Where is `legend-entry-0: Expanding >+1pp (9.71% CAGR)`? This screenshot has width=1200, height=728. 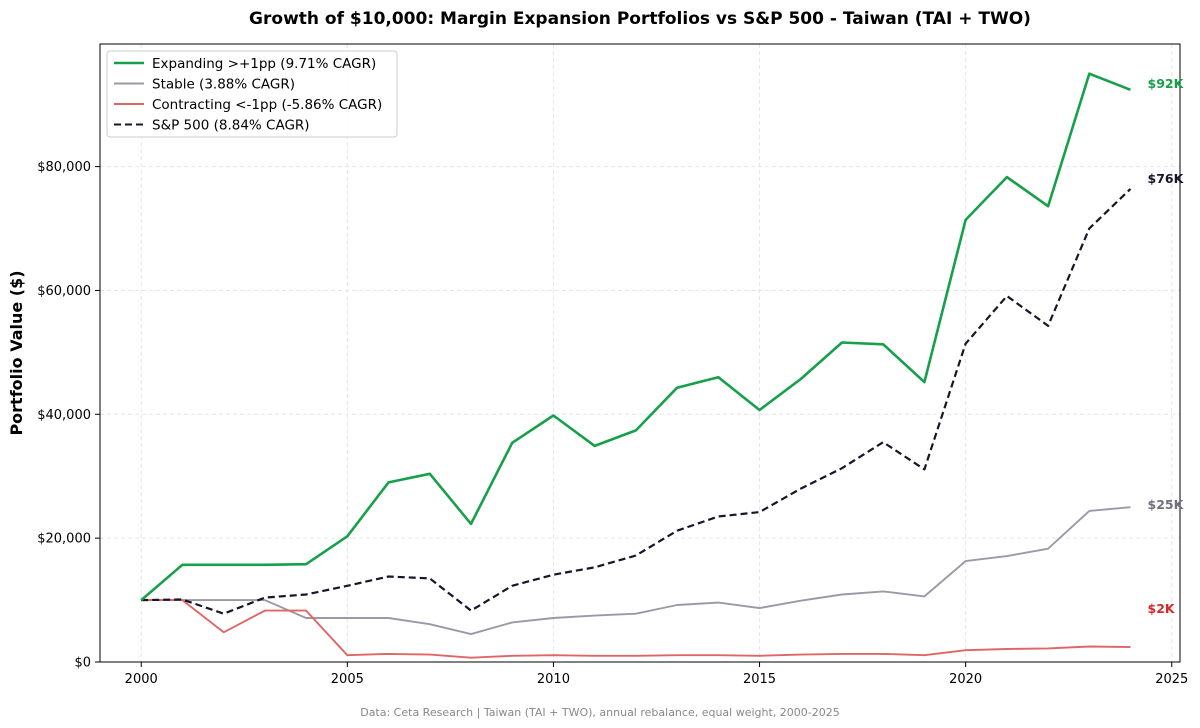 legend-entry-0: Expanding >+1pp (9.71% CAGR) is located at coordinates (264, 64).